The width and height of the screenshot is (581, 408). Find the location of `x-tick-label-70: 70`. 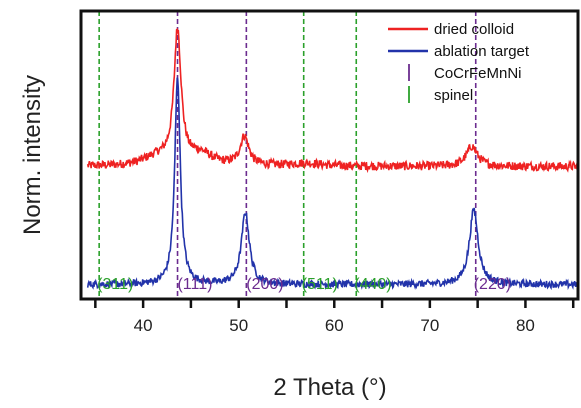

x-tick-label-70: 70 is located at coordinates (429, 325).